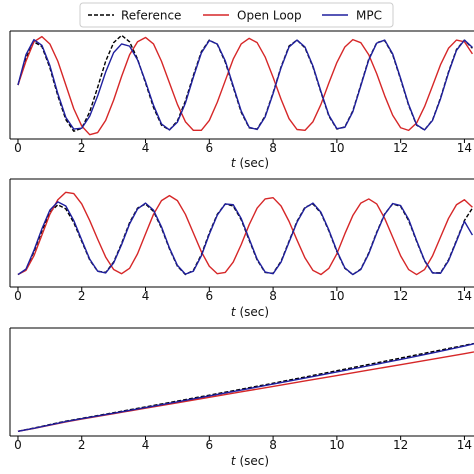 This screenshot has height=474, width=474. What do you see at coordinates (151, 16) in the screenshot?
I see `legend-label-reference: Reference` at bounding box center [151, 16].